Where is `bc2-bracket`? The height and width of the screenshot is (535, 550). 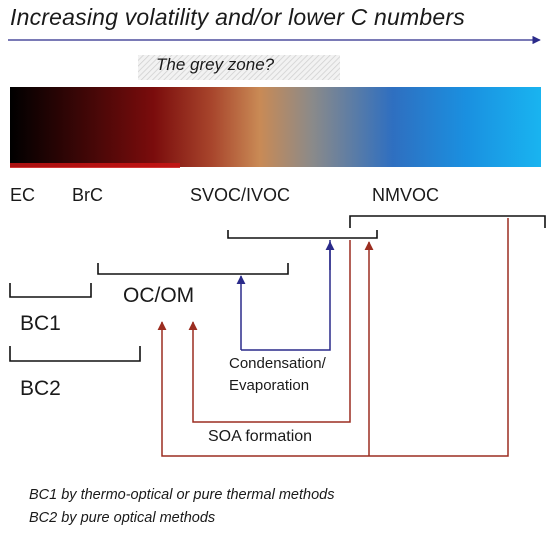
bc2-bracket is located at coordinates (75, 354).